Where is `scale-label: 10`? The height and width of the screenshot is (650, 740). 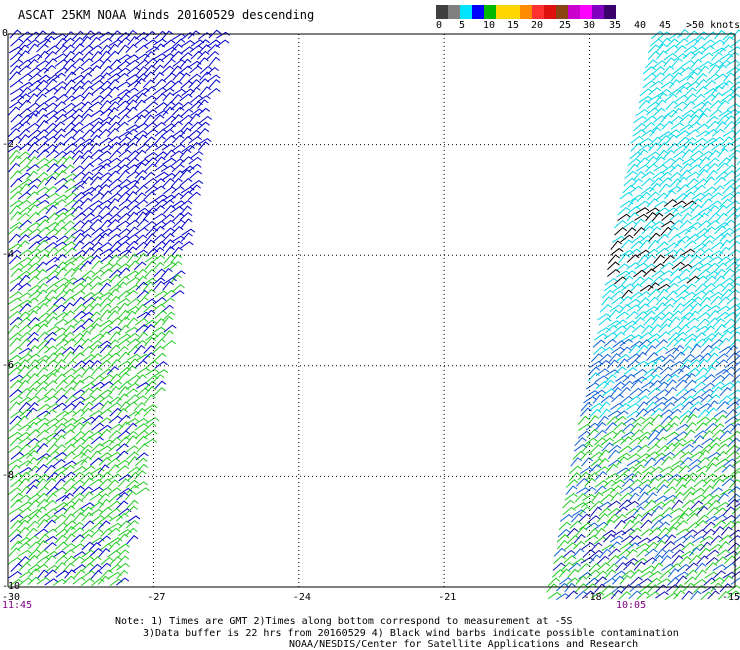 scale-label: 10 is located at coordinates (489, 25).